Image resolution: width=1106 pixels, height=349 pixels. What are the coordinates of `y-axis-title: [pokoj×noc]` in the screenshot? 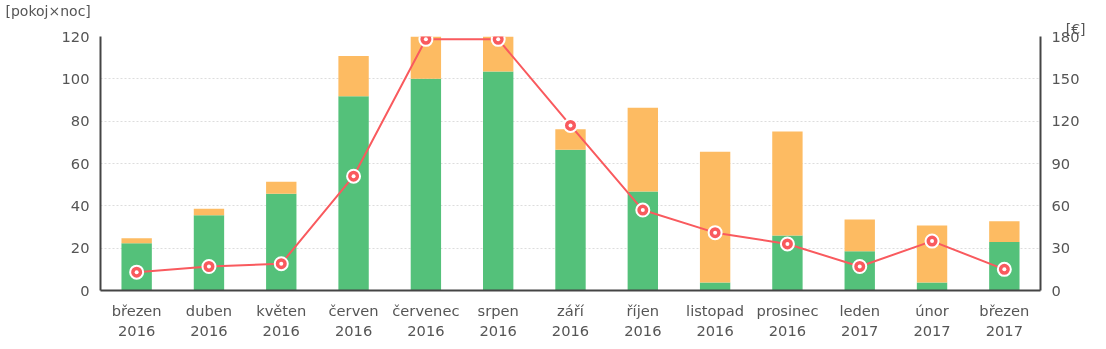 It's located at (48, 10).